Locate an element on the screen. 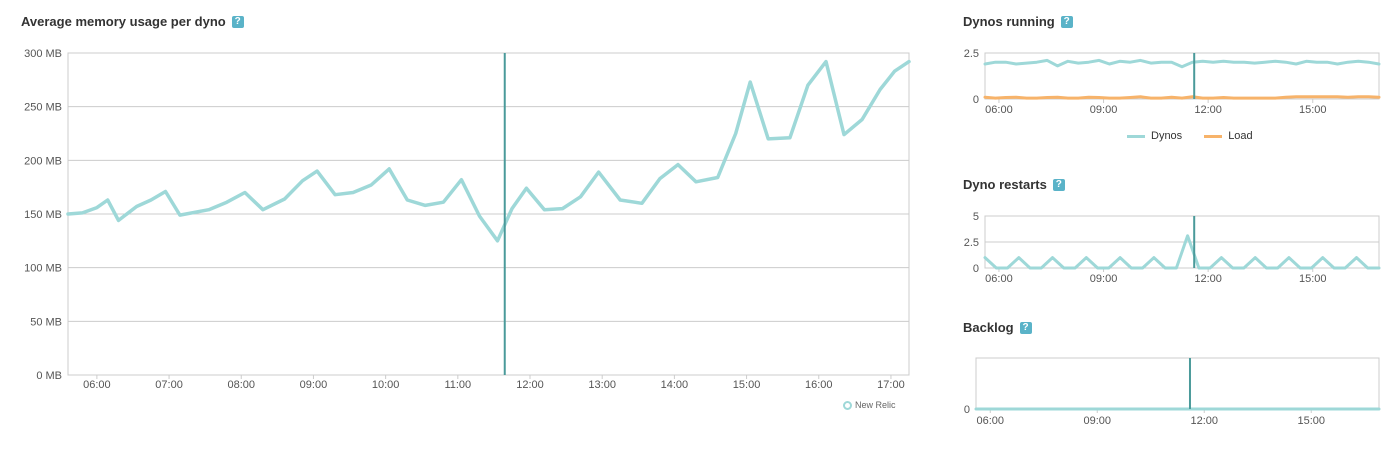 This screenshot has height=456, width=1391. memory-x-tick-label: 07:00 is located at coordinates (169, 385).